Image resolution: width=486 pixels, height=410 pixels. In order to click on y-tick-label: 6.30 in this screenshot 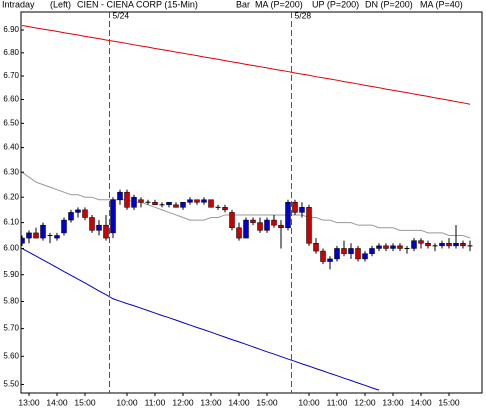, I will do `click(11, 171)`.